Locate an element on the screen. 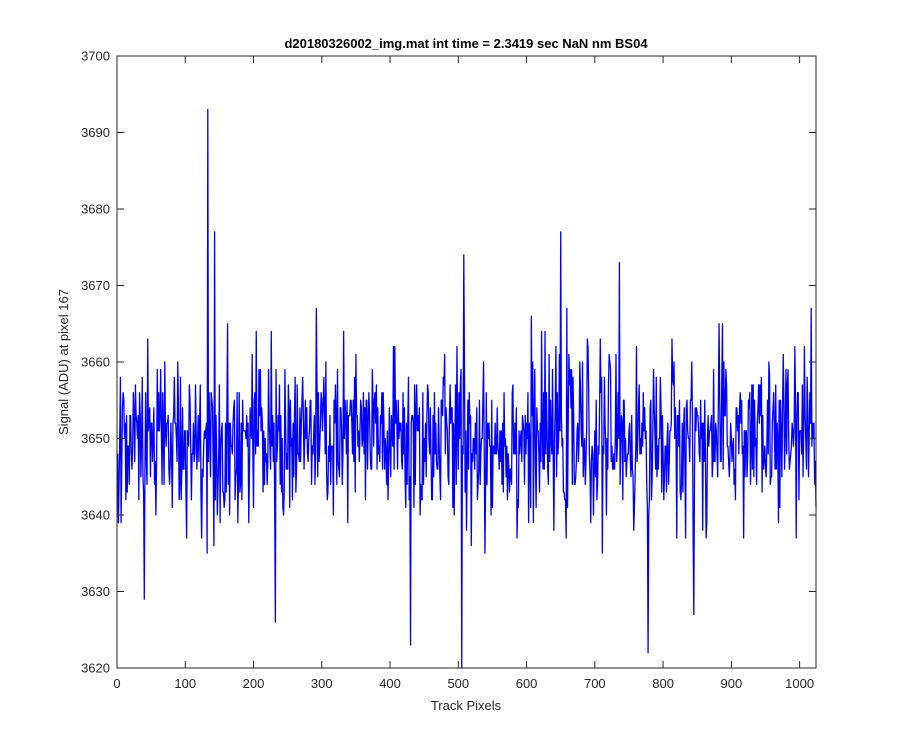  x-tick-label: 400 is located at coordinates (390, 683).